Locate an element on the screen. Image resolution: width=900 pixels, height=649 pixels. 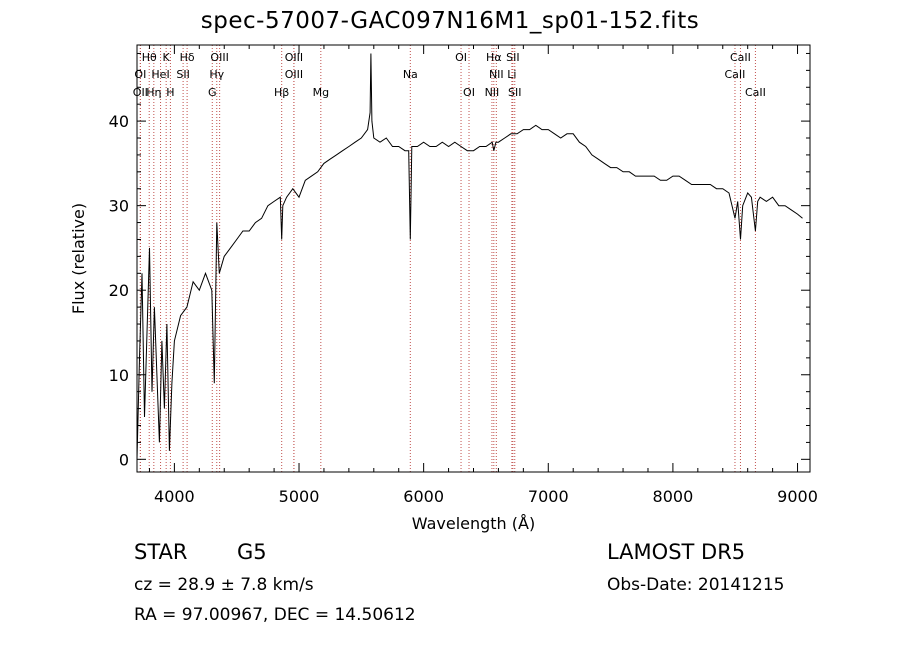
y-tick-label: 10 is located at coordinates (119, 375).